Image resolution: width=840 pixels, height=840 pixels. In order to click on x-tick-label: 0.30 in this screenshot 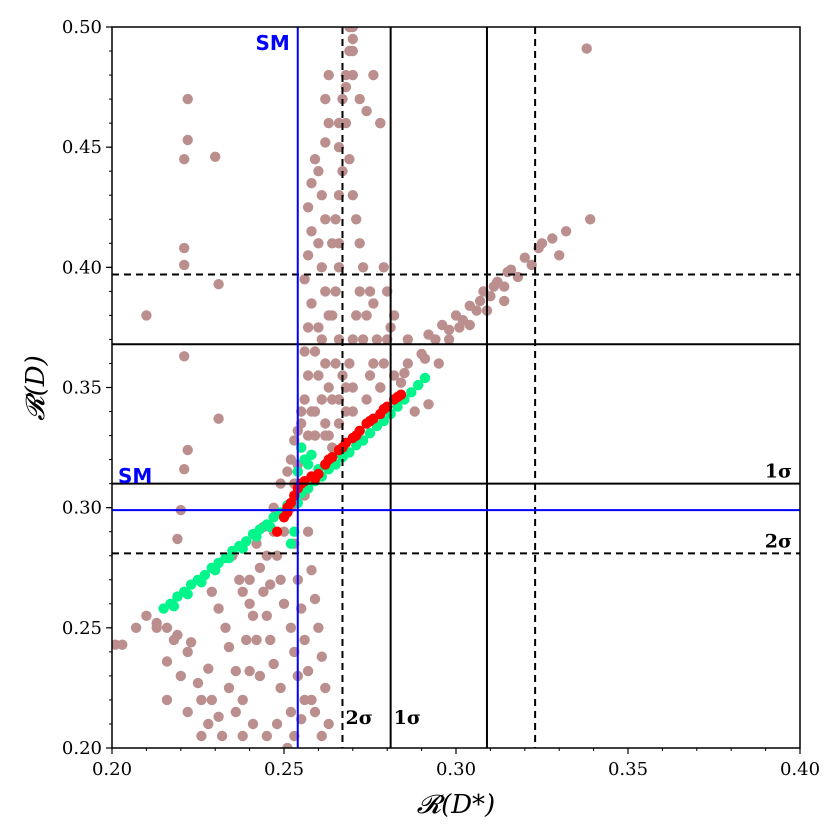, I will do `click(456, 769)`.